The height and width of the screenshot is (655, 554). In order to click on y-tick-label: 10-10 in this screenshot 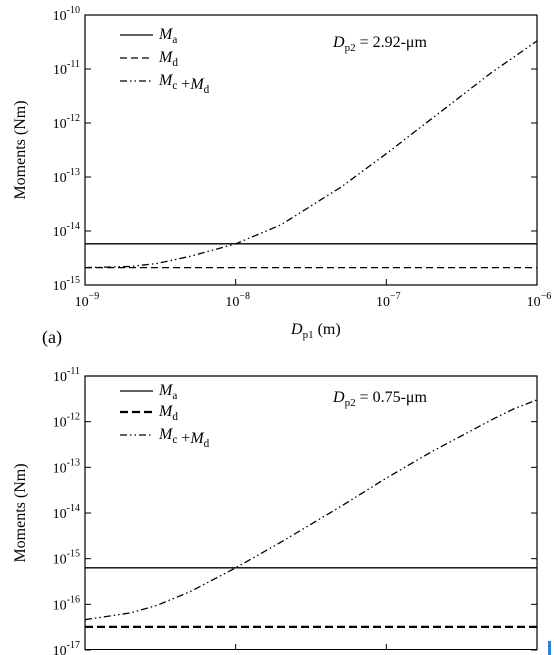, I will do `click(66, 14)`.